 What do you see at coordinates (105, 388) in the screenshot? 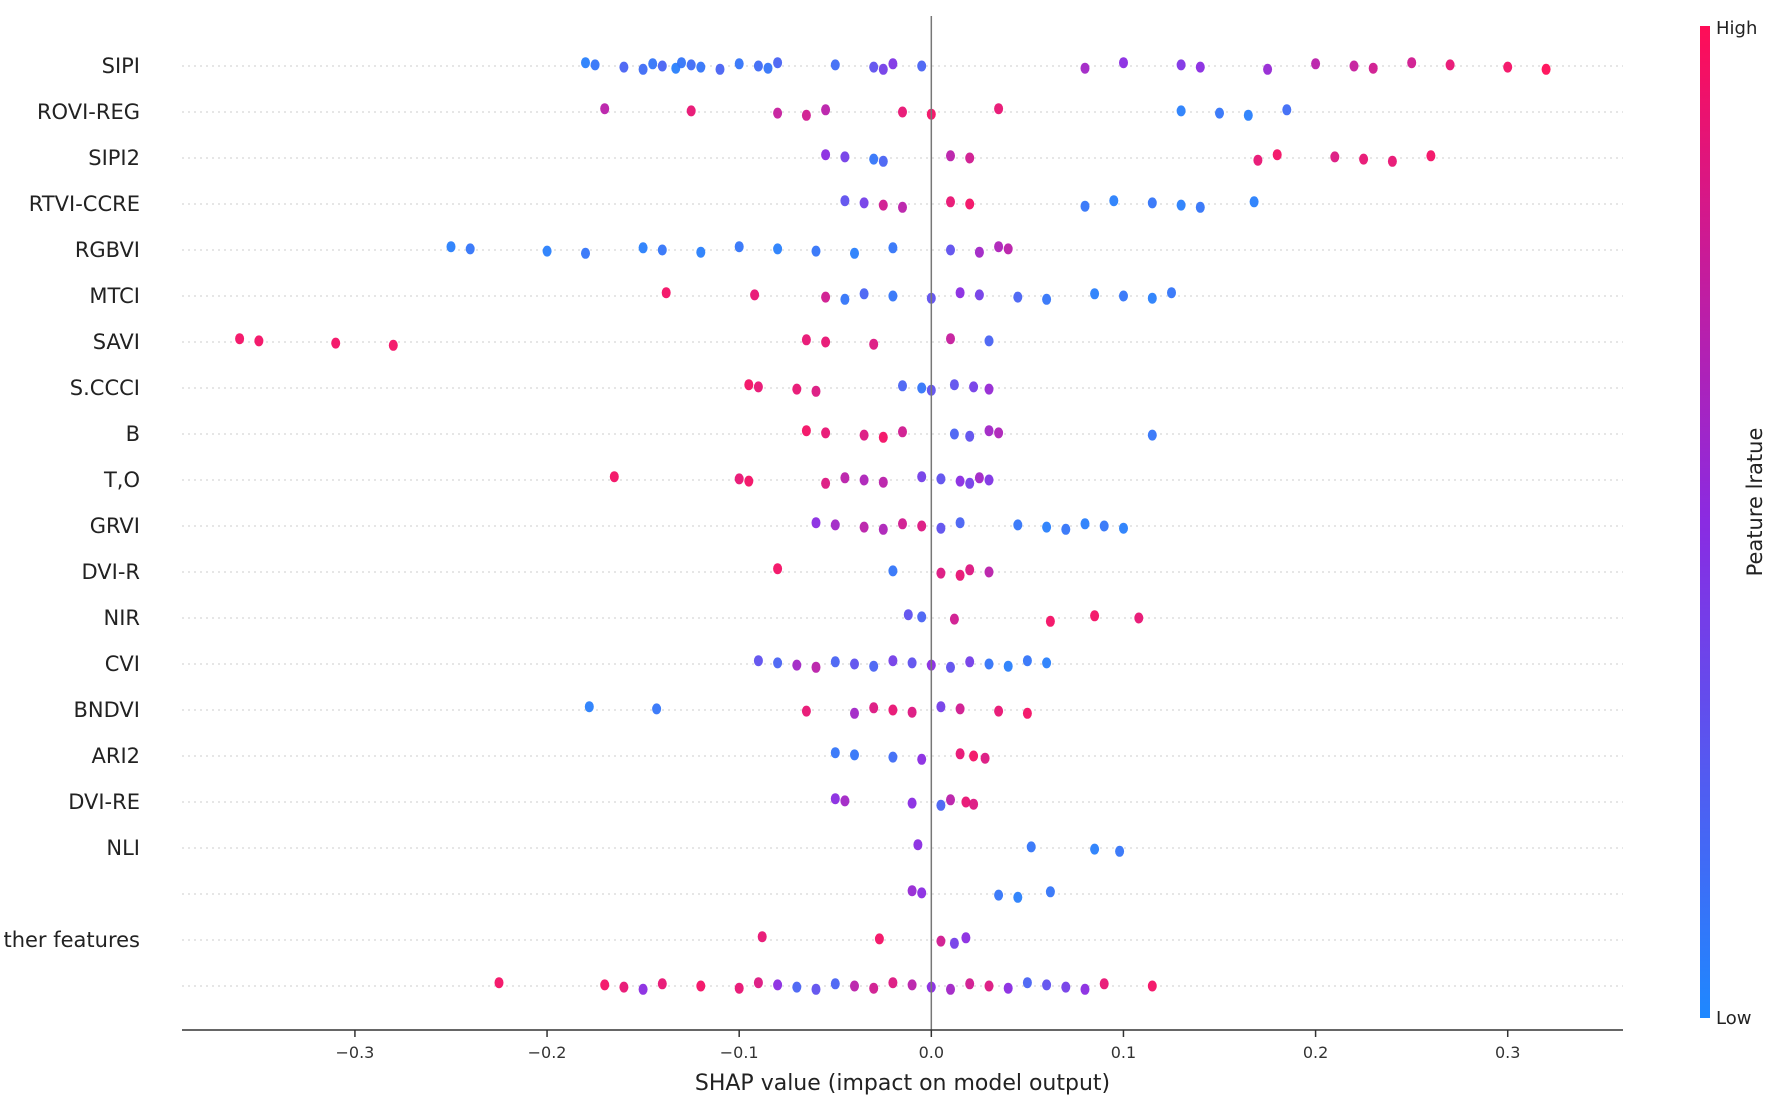
I see `feature-label: S.CCCI` at bounding box center [105, 388].